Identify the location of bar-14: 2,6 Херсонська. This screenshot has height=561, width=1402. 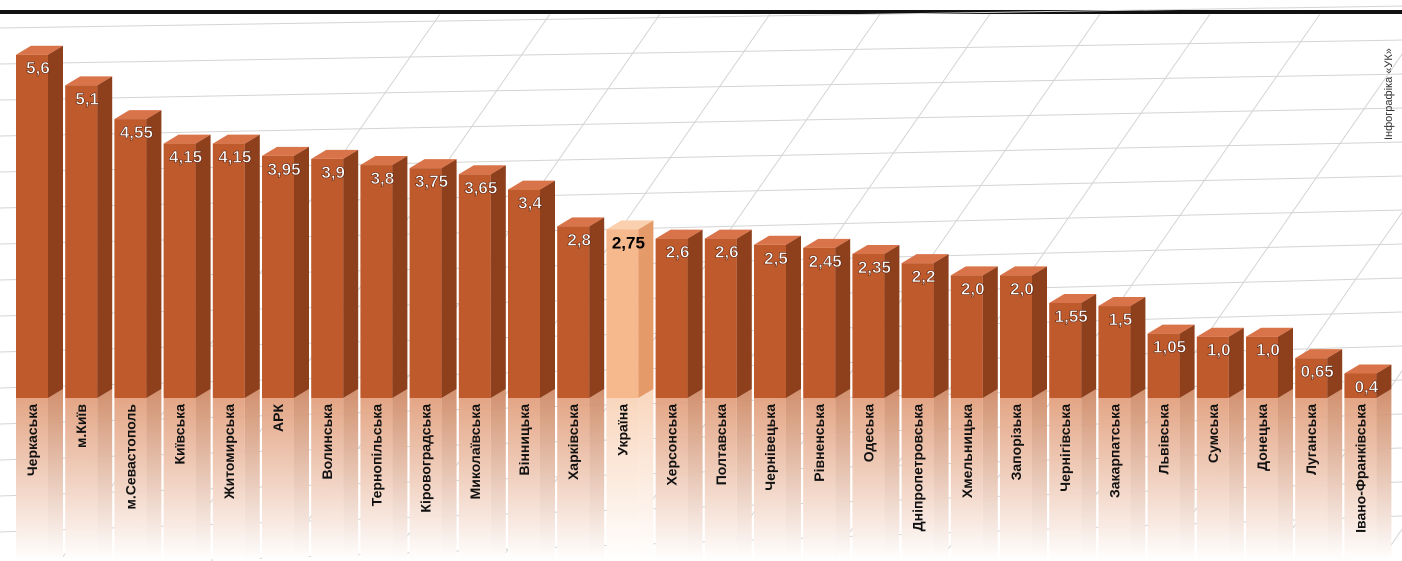
(679, 395).